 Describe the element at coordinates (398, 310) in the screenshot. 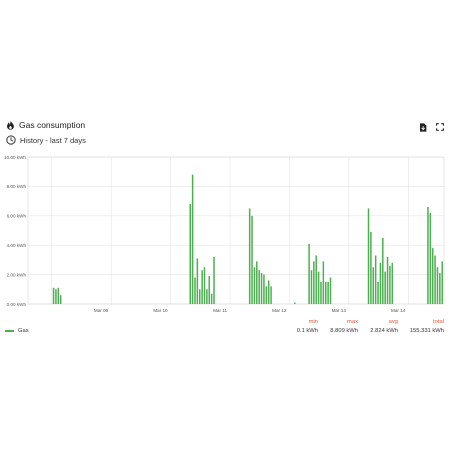

I see `x-tick-label: Mar 14` at that location.